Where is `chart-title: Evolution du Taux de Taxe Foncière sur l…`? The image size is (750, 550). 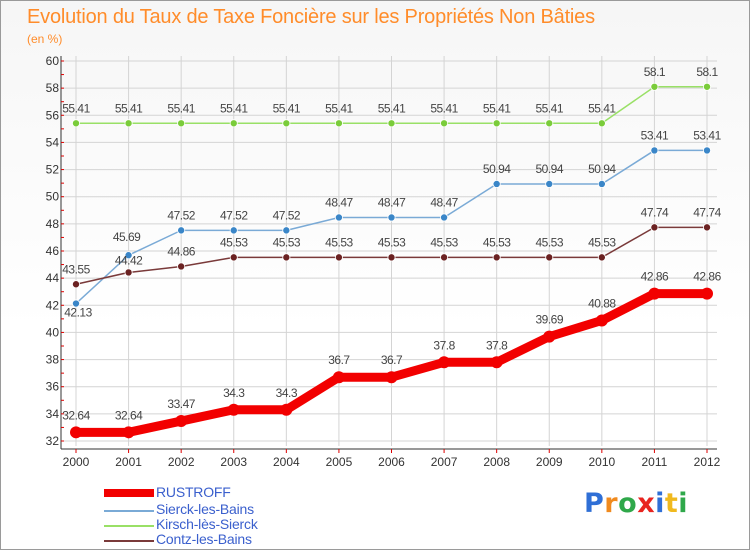 chart-title: Evolution du Taux de Taxe Foncière sur l… is located at coordinates (311, 17).